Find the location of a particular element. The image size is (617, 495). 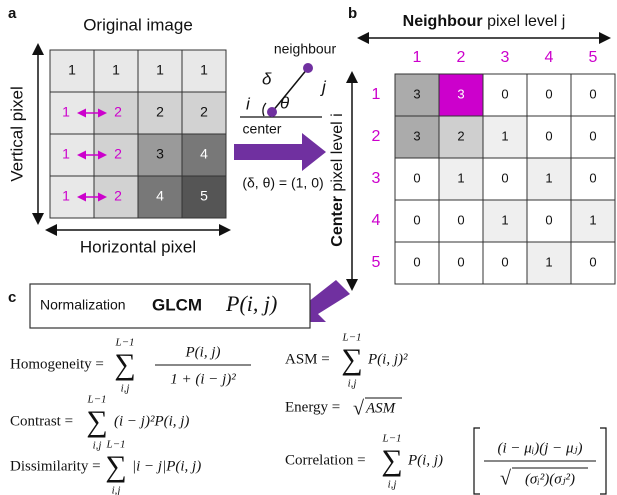

formula-body: P(i, j)² is located at coordinates (387, 359).